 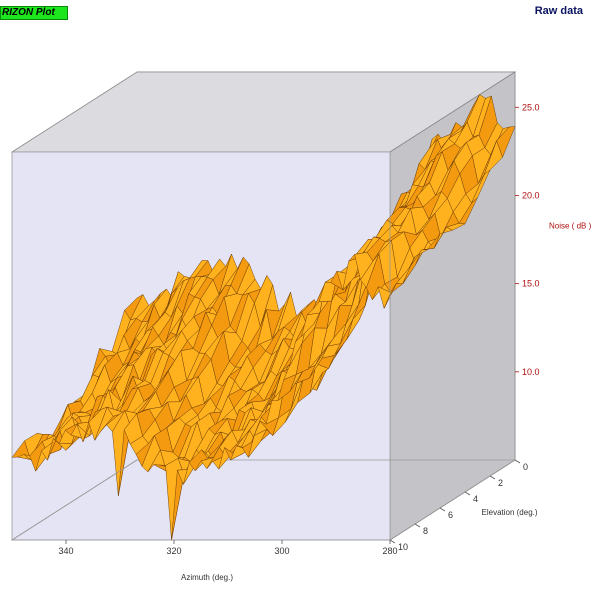 What do you see at coordinates (531, 284) in the screenshot?
I see `noise-tick-label: 15.0` at bounding box center [531, 284].